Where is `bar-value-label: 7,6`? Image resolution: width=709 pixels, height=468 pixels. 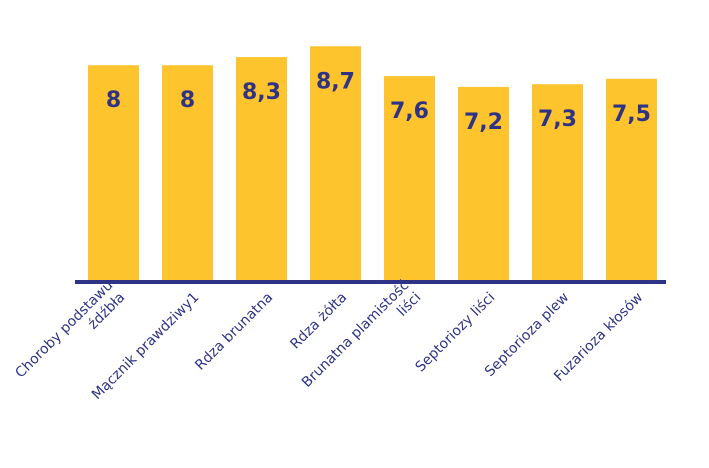 bar-value-label: 7,6 is located at coordinates (409, 111).